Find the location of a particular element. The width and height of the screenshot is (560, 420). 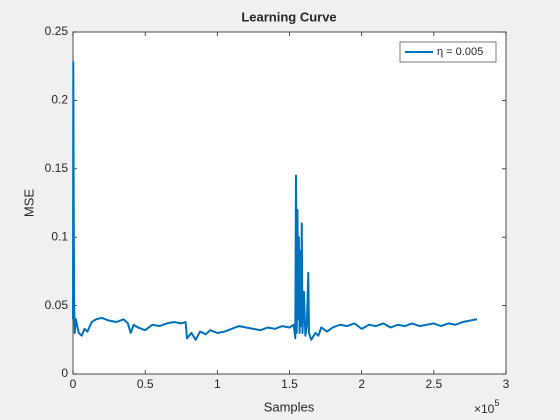

x-multiplier-base: ×10 is located at coordinates (484, 409).